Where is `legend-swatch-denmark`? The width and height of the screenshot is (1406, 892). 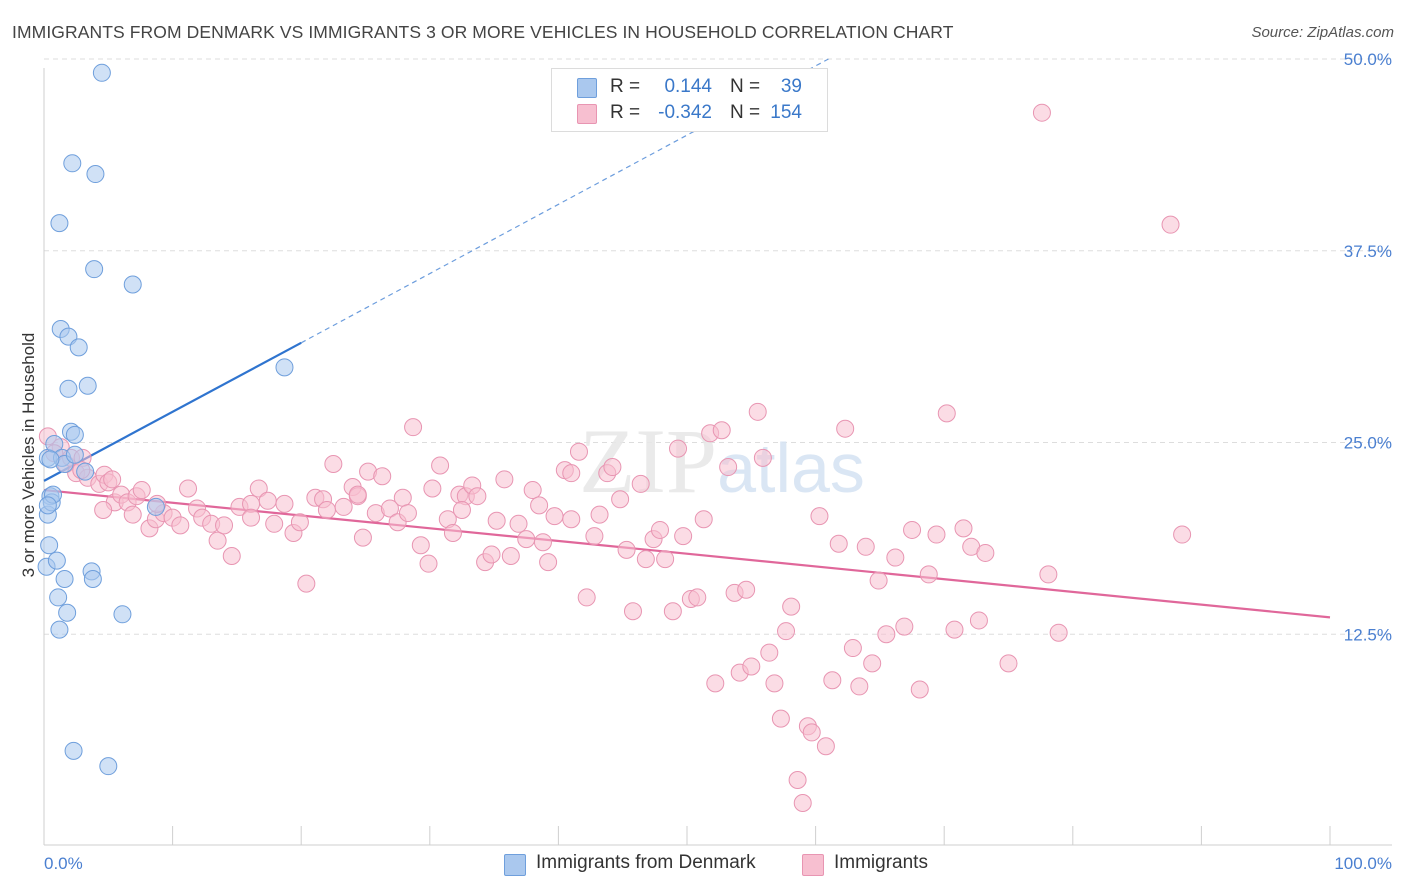
legend-swatch-denmark is located at coordinates (587, 88).